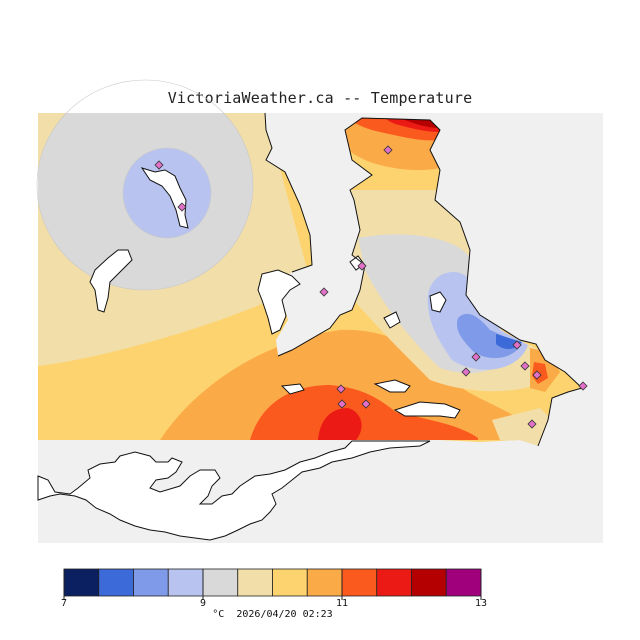  I want to click on colorbar-tick-label: 7, so click(64, 603).